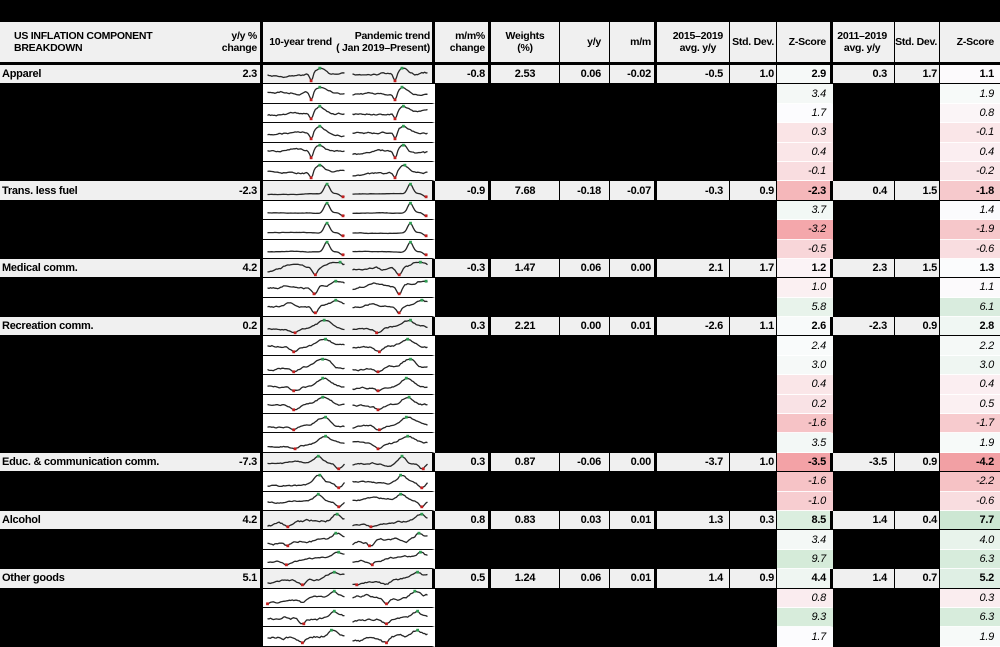 The width and height of the screenshot is (1000, 647). I want to click on row-other-goods-sub-3: 1.7 1.9, so click(500, 637).